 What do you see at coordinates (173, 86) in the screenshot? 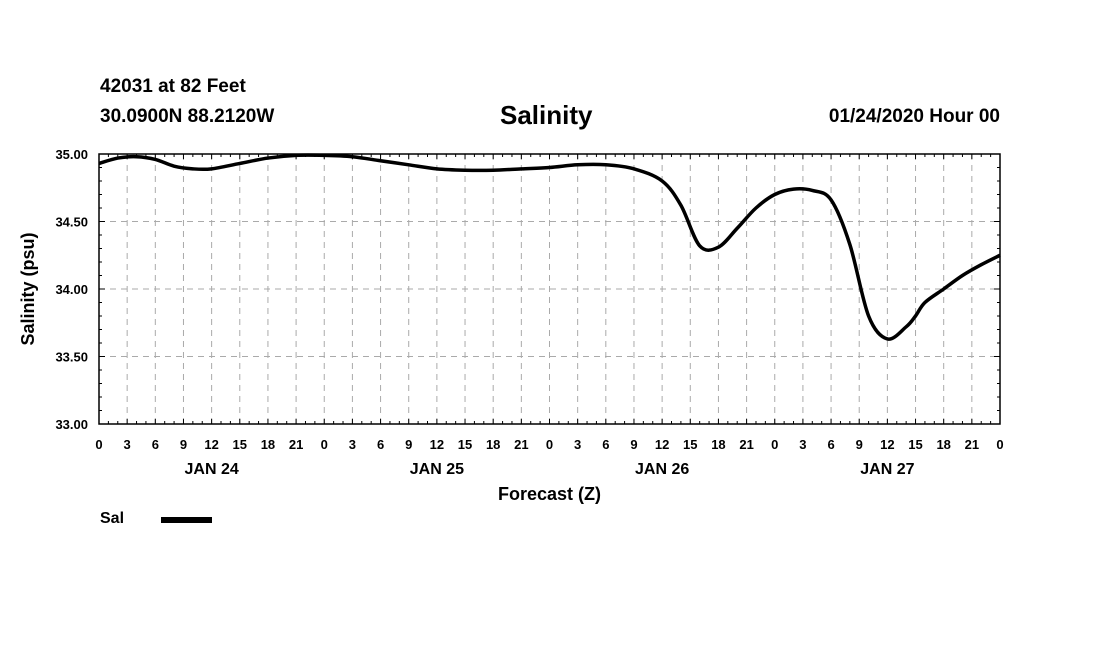
I see `station-label: 42031 at 82 Feet` at bounding box center [173, 86].